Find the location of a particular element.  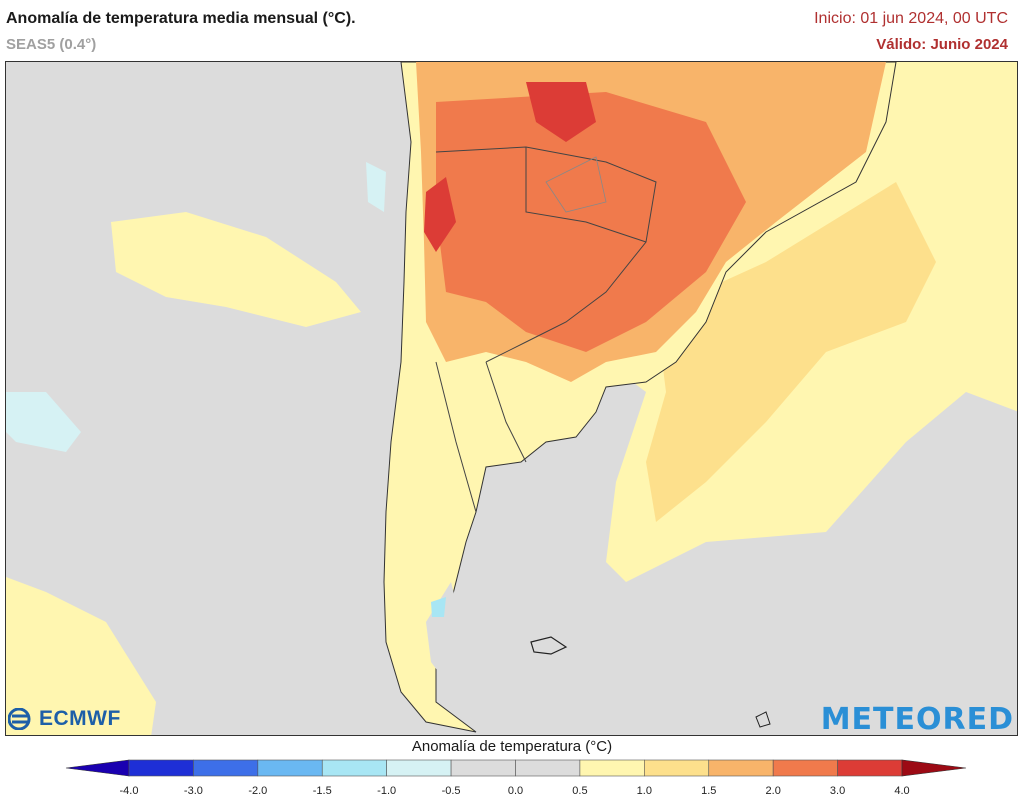

ecmwf-logo-text: ECMWF is located at coordinates (80, 718).